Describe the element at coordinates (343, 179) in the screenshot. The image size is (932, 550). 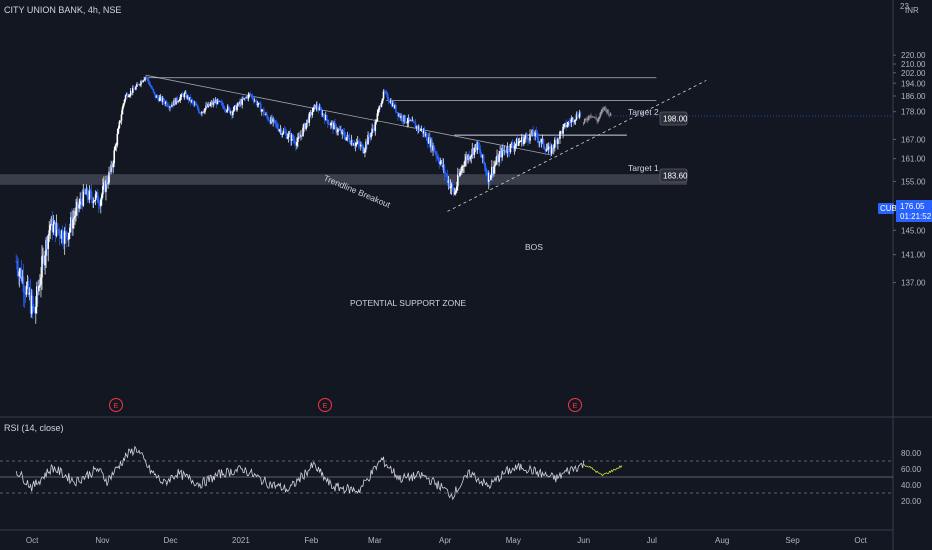
I see `support-zone` at that location.